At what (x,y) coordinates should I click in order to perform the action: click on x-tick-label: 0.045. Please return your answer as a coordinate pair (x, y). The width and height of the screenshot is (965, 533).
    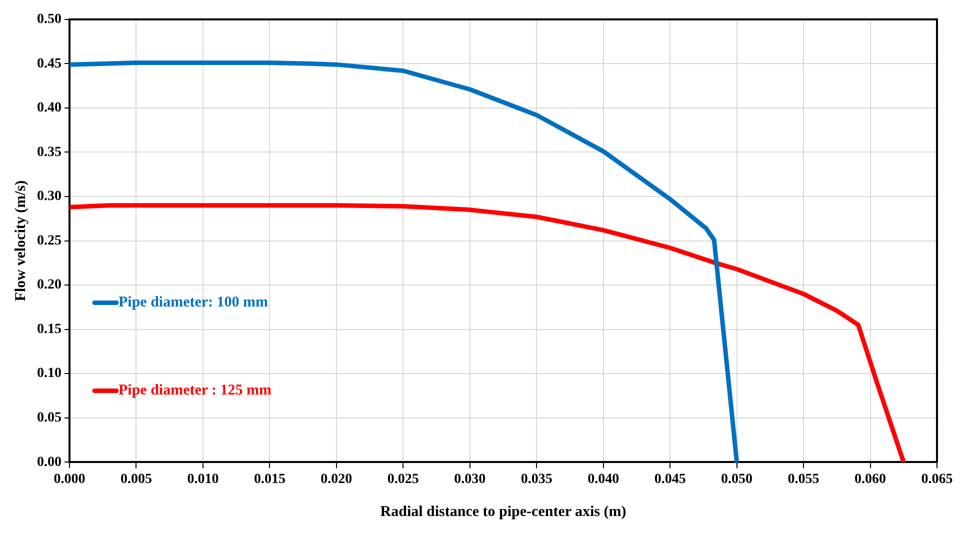
    Looking at the image, I should click on (670, 480).